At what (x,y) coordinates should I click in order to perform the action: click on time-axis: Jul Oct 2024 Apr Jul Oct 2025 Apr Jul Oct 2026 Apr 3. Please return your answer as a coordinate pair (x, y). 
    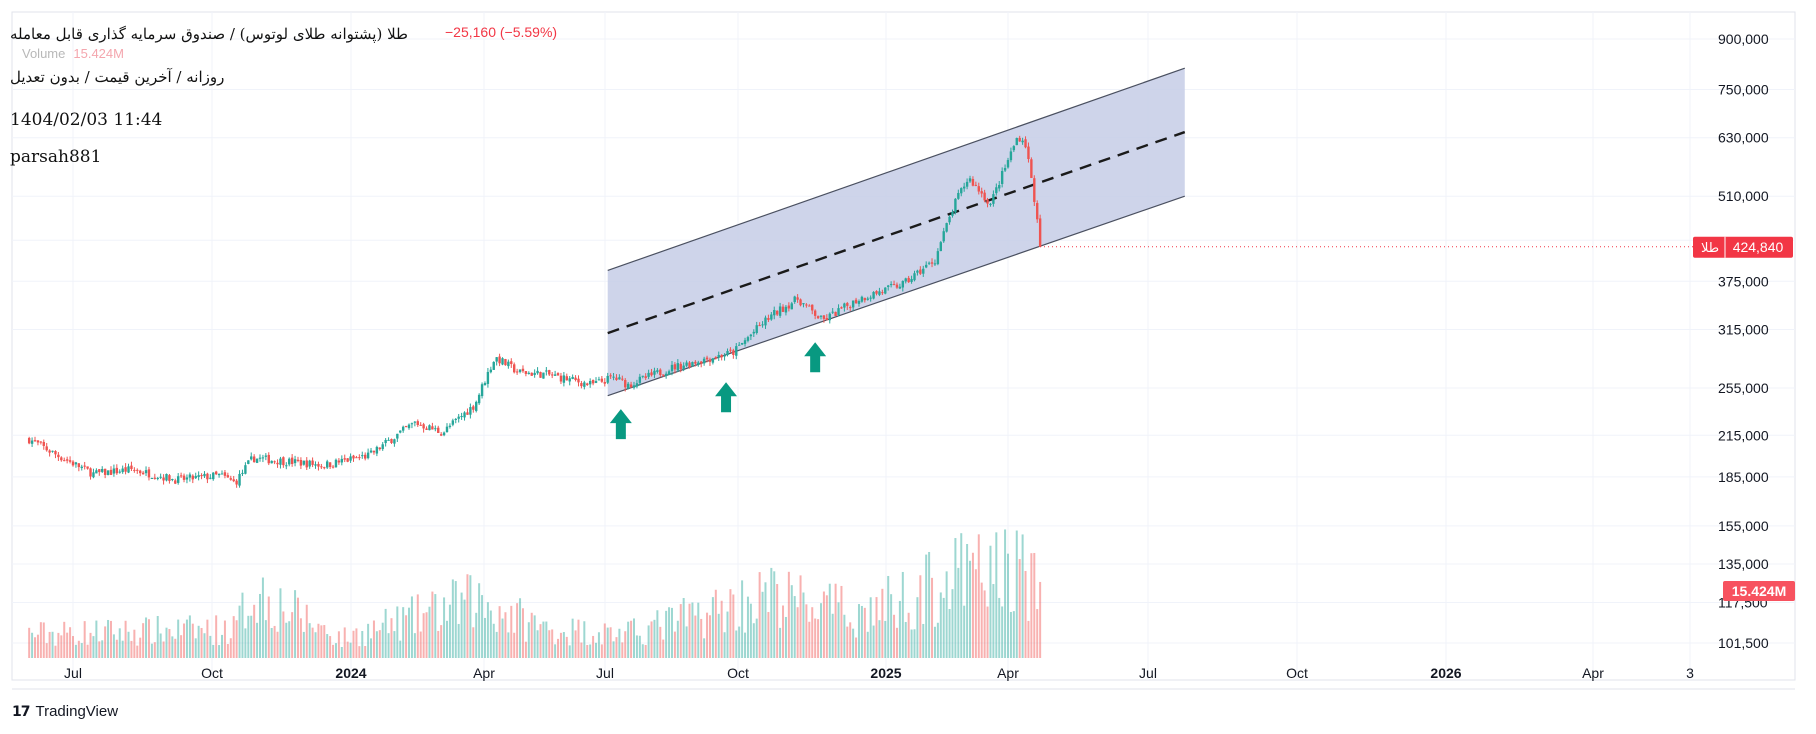
    Looking at the image, I should click on (879, 673).